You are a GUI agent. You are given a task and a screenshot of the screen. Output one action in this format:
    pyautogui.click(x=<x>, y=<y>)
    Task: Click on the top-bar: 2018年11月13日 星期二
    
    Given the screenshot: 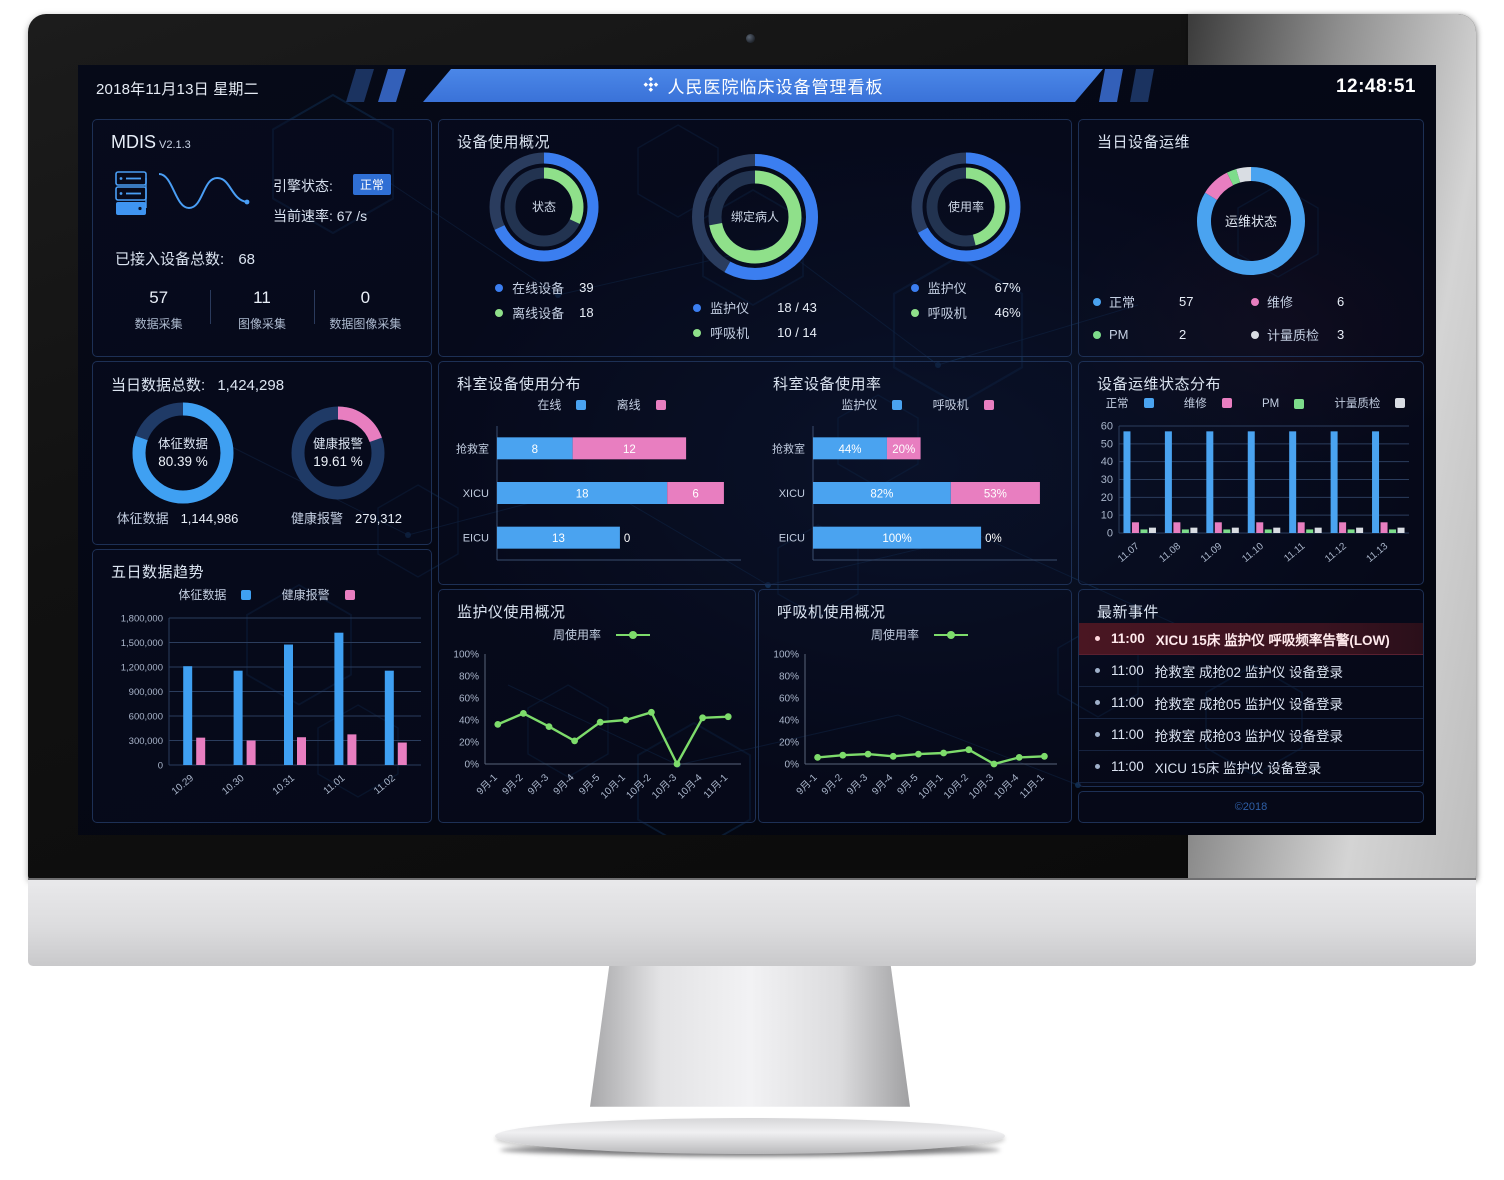 What is the action you would take?
    pyautogui.click(x=757, y=89)
    